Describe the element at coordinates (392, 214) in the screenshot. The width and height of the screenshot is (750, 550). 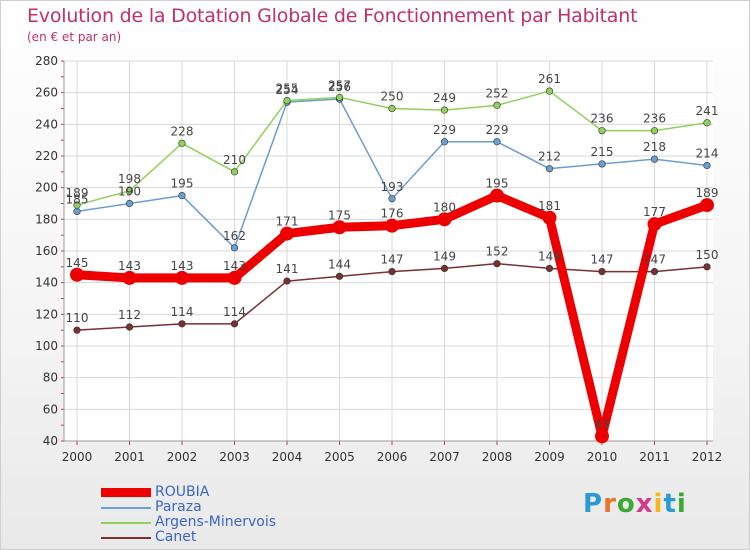
I see `data-label-roubia: 176` at that location.